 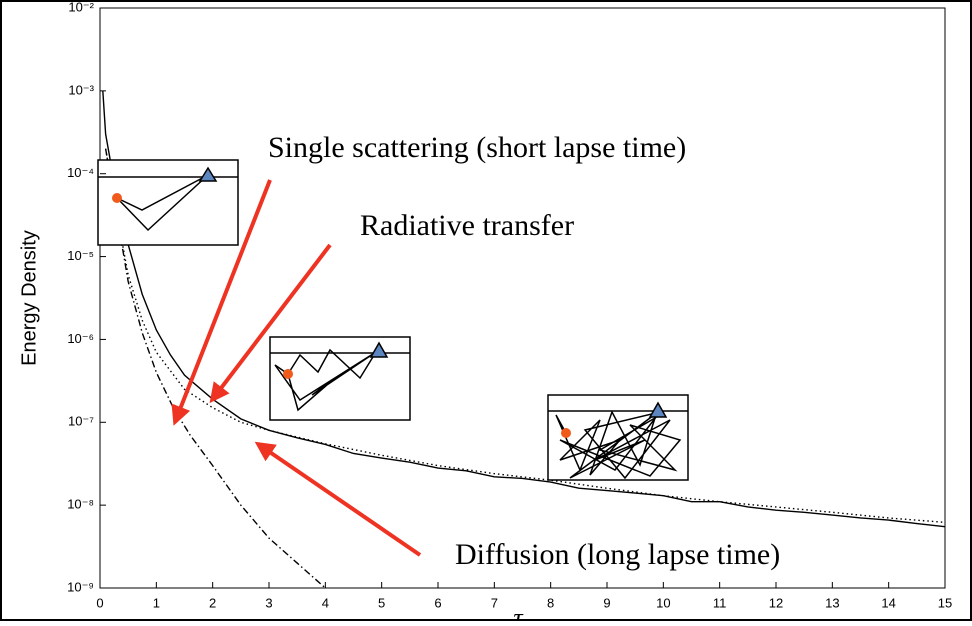 What do you see at coordinates (80, 172) in the screenshot?
I see `y-tick-label: 10⁻⁴` at bounding box center [80, 172].